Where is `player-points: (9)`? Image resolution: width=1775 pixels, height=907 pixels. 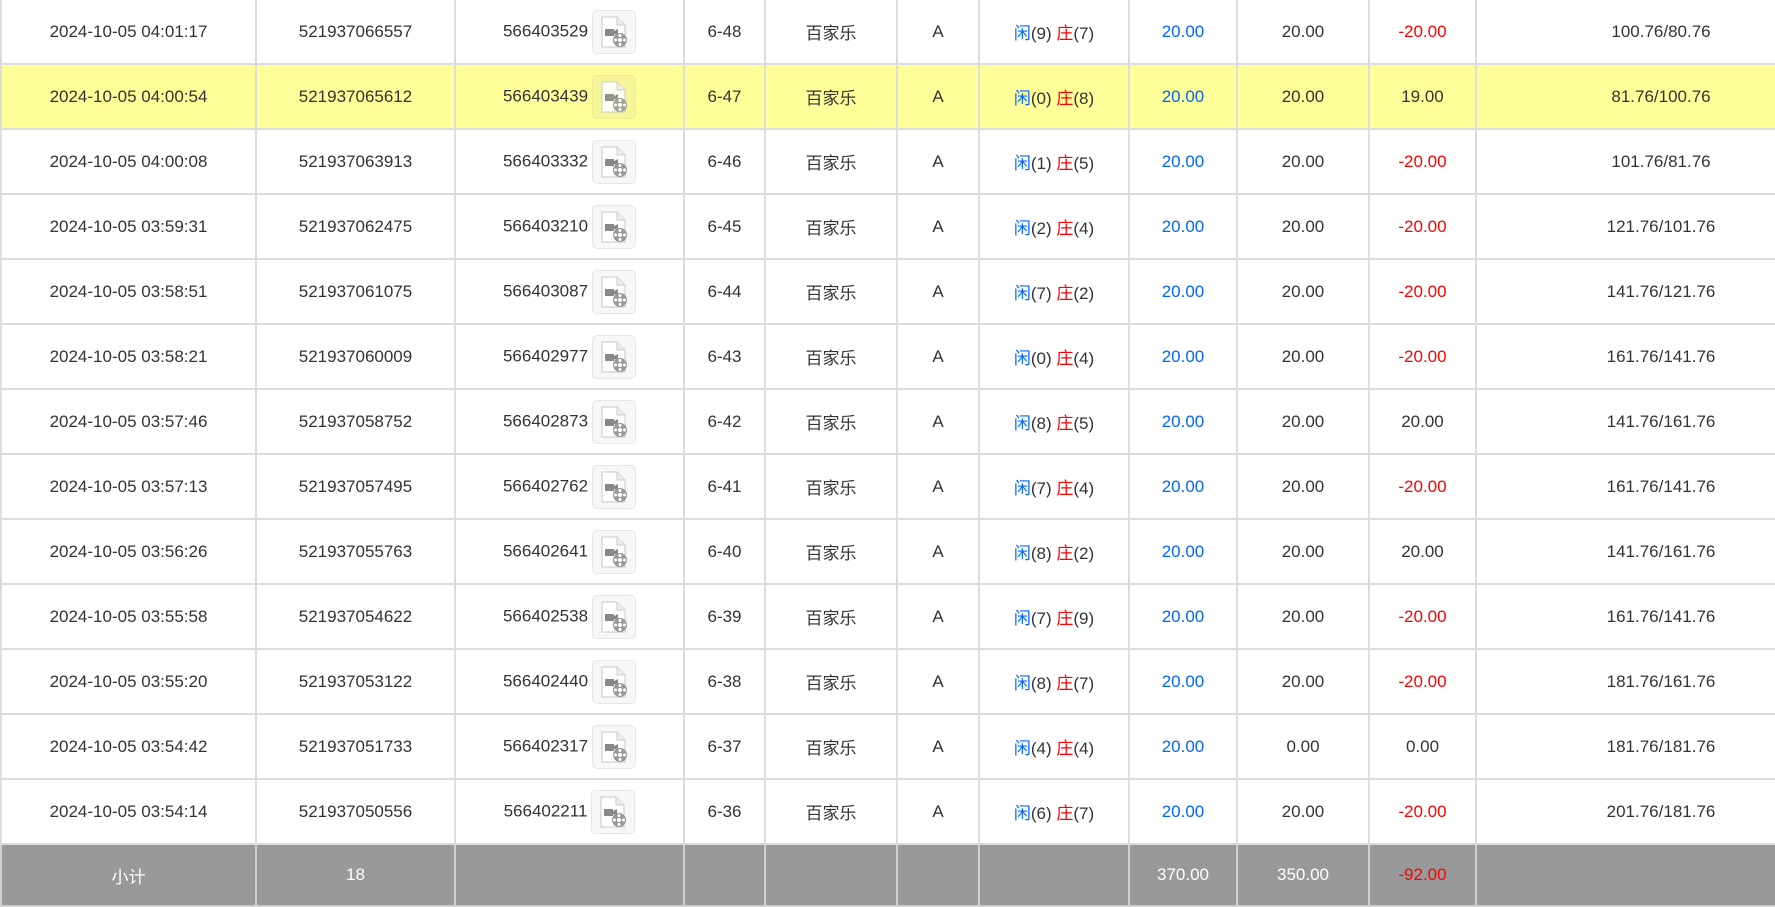
player-points: (9) is located at coordinates (1041, 33).